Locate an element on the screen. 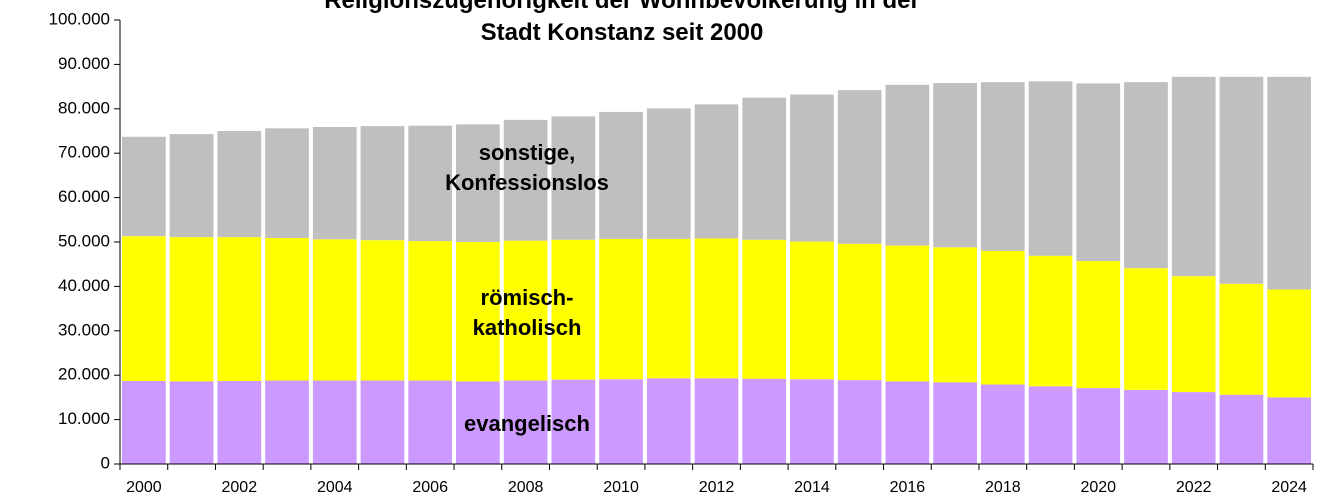  series-label: sonstige, Konfessionslos is located at coordinates (527, 167).